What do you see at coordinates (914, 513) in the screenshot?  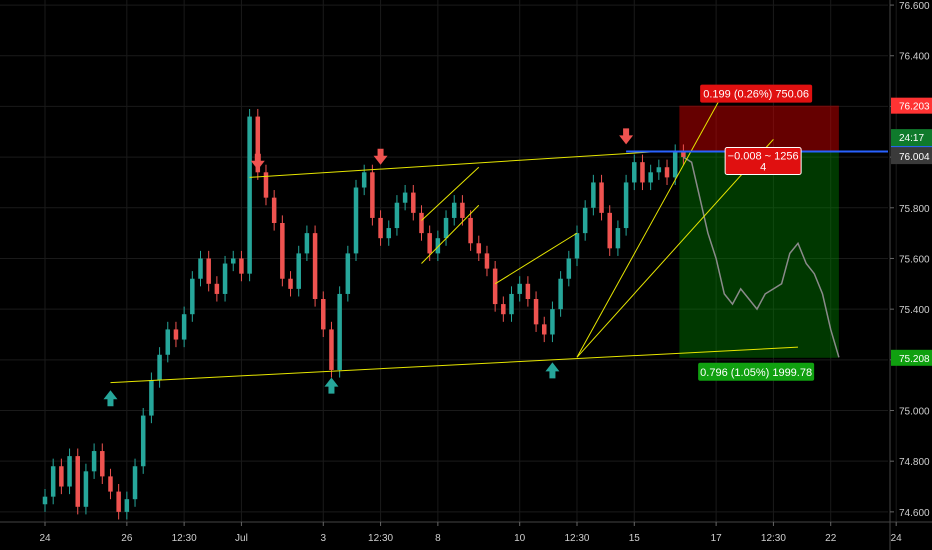 I see `price-tick-label: 74.600` at bounding box center [914, 513].